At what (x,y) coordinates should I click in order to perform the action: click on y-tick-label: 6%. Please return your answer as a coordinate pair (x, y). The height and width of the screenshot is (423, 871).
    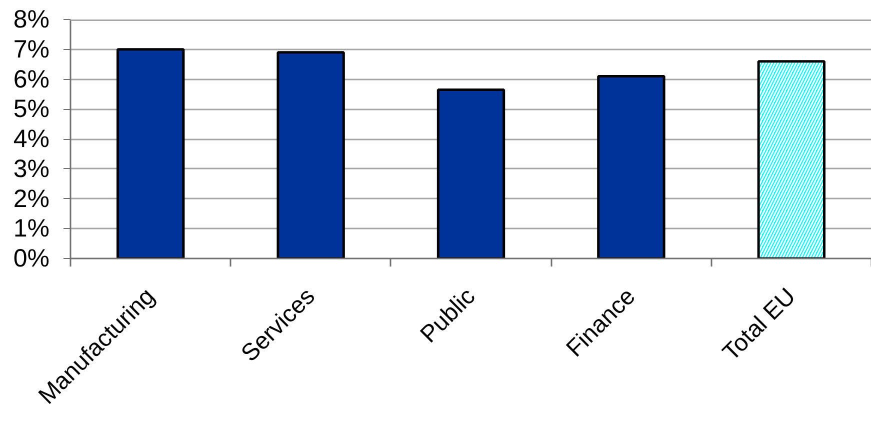
    Looking at the image, I should click on (31, 79).